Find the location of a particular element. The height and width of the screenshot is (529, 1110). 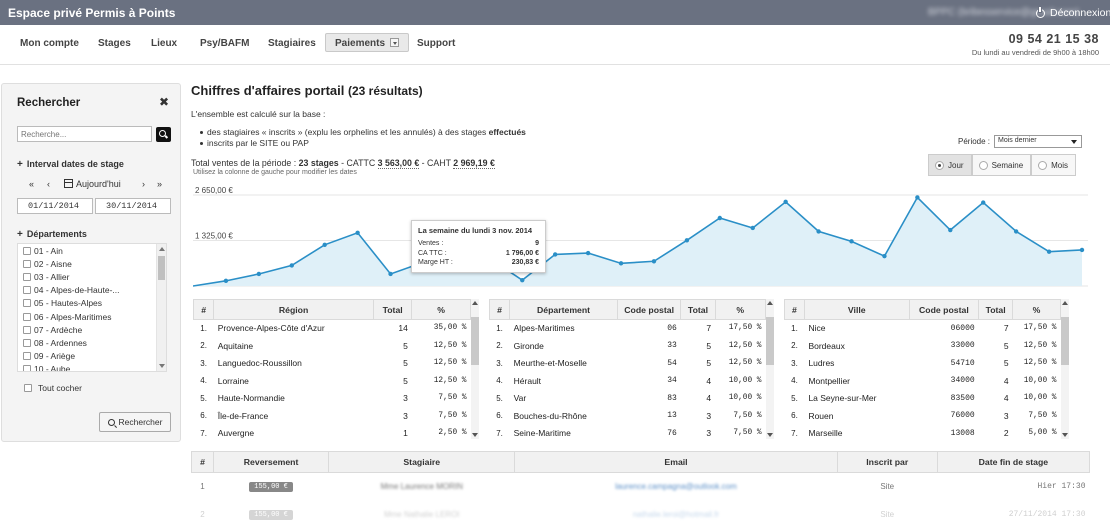

table-row: 3. Meurthe-et-Moselle 54 5 12,50 % is located at coordinates (627, 363).